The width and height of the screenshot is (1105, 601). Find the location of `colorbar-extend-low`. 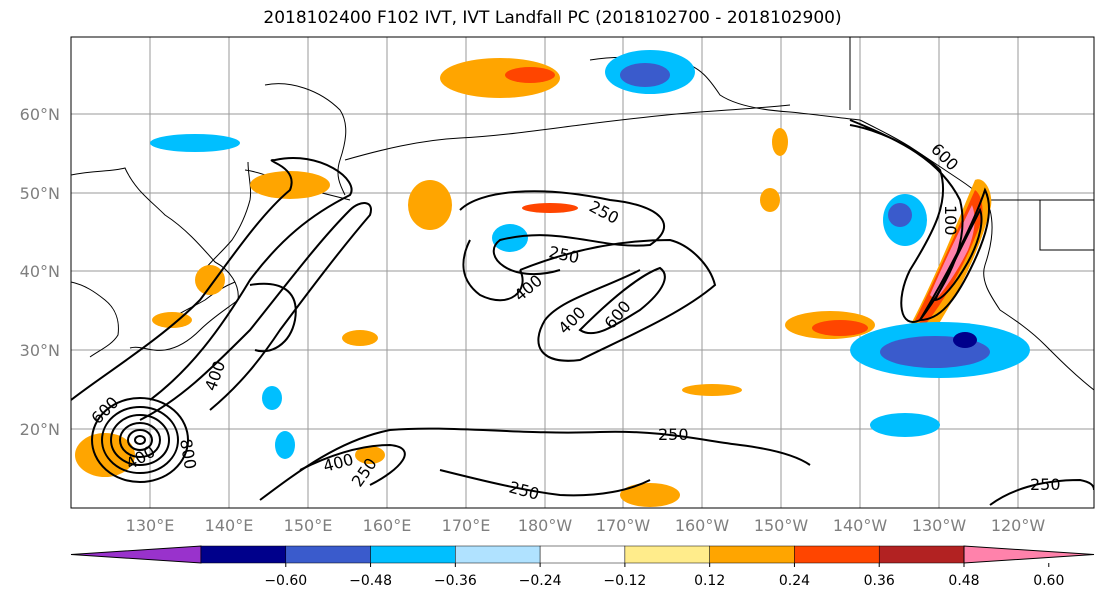

colorbar-extend-low is located at coordinates (136, 554).